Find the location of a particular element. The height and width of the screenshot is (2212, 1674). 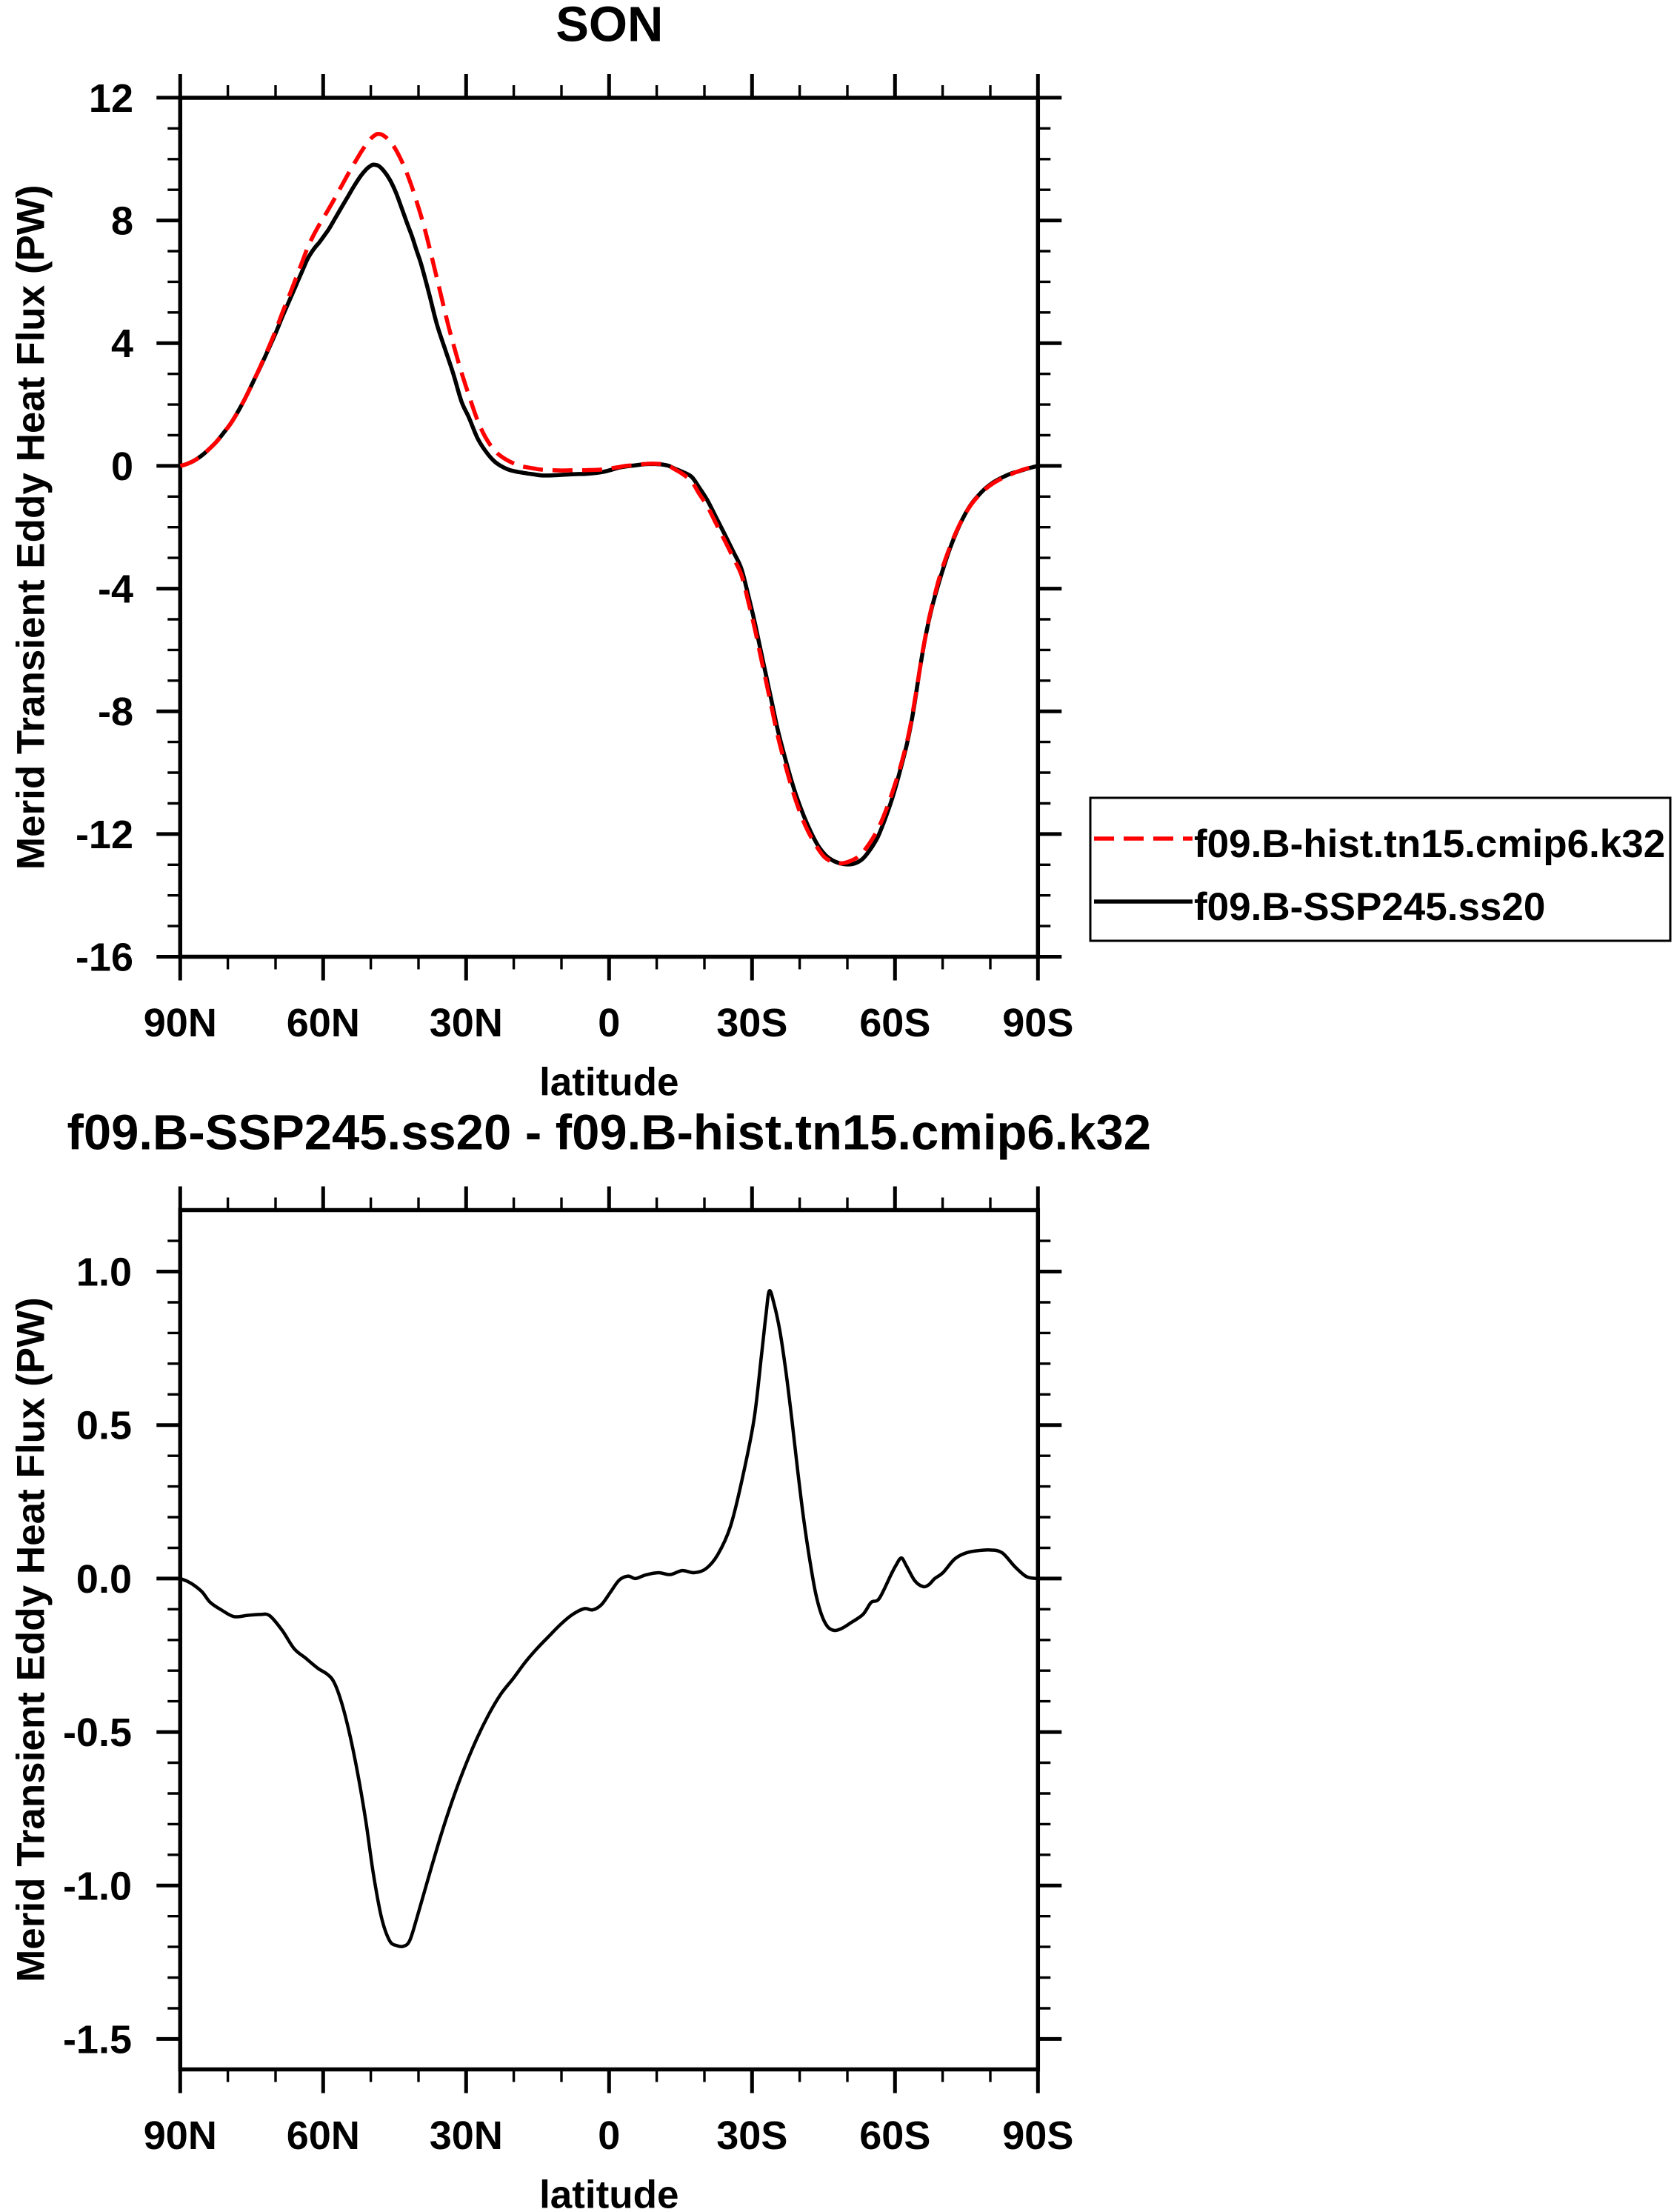

svg-text: 0.0 is located at coordinates (104, 1579).